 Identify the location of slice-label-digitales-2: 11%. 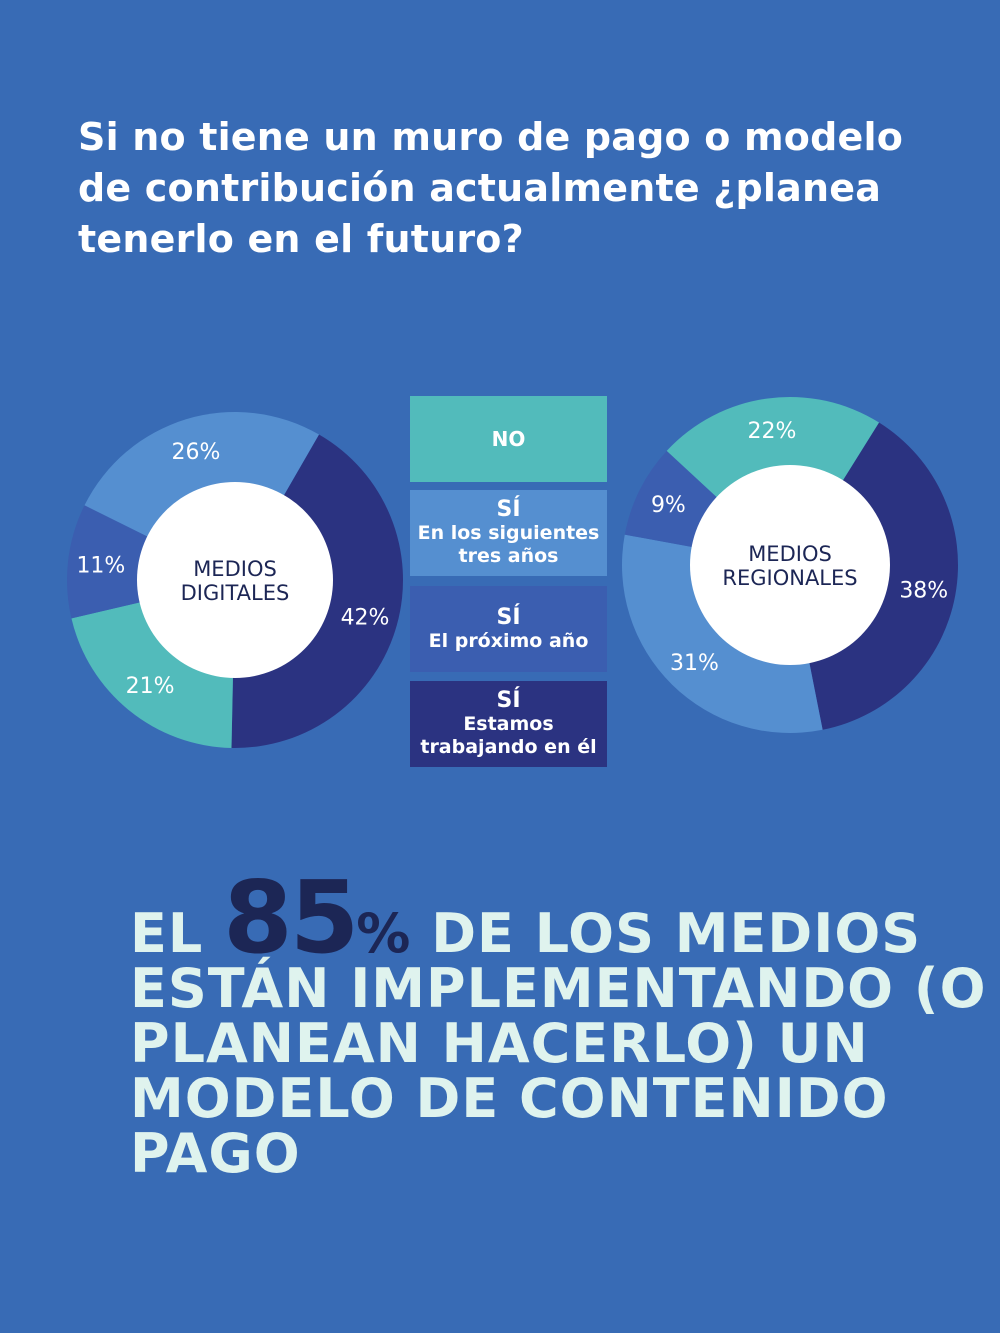
(100, 565).